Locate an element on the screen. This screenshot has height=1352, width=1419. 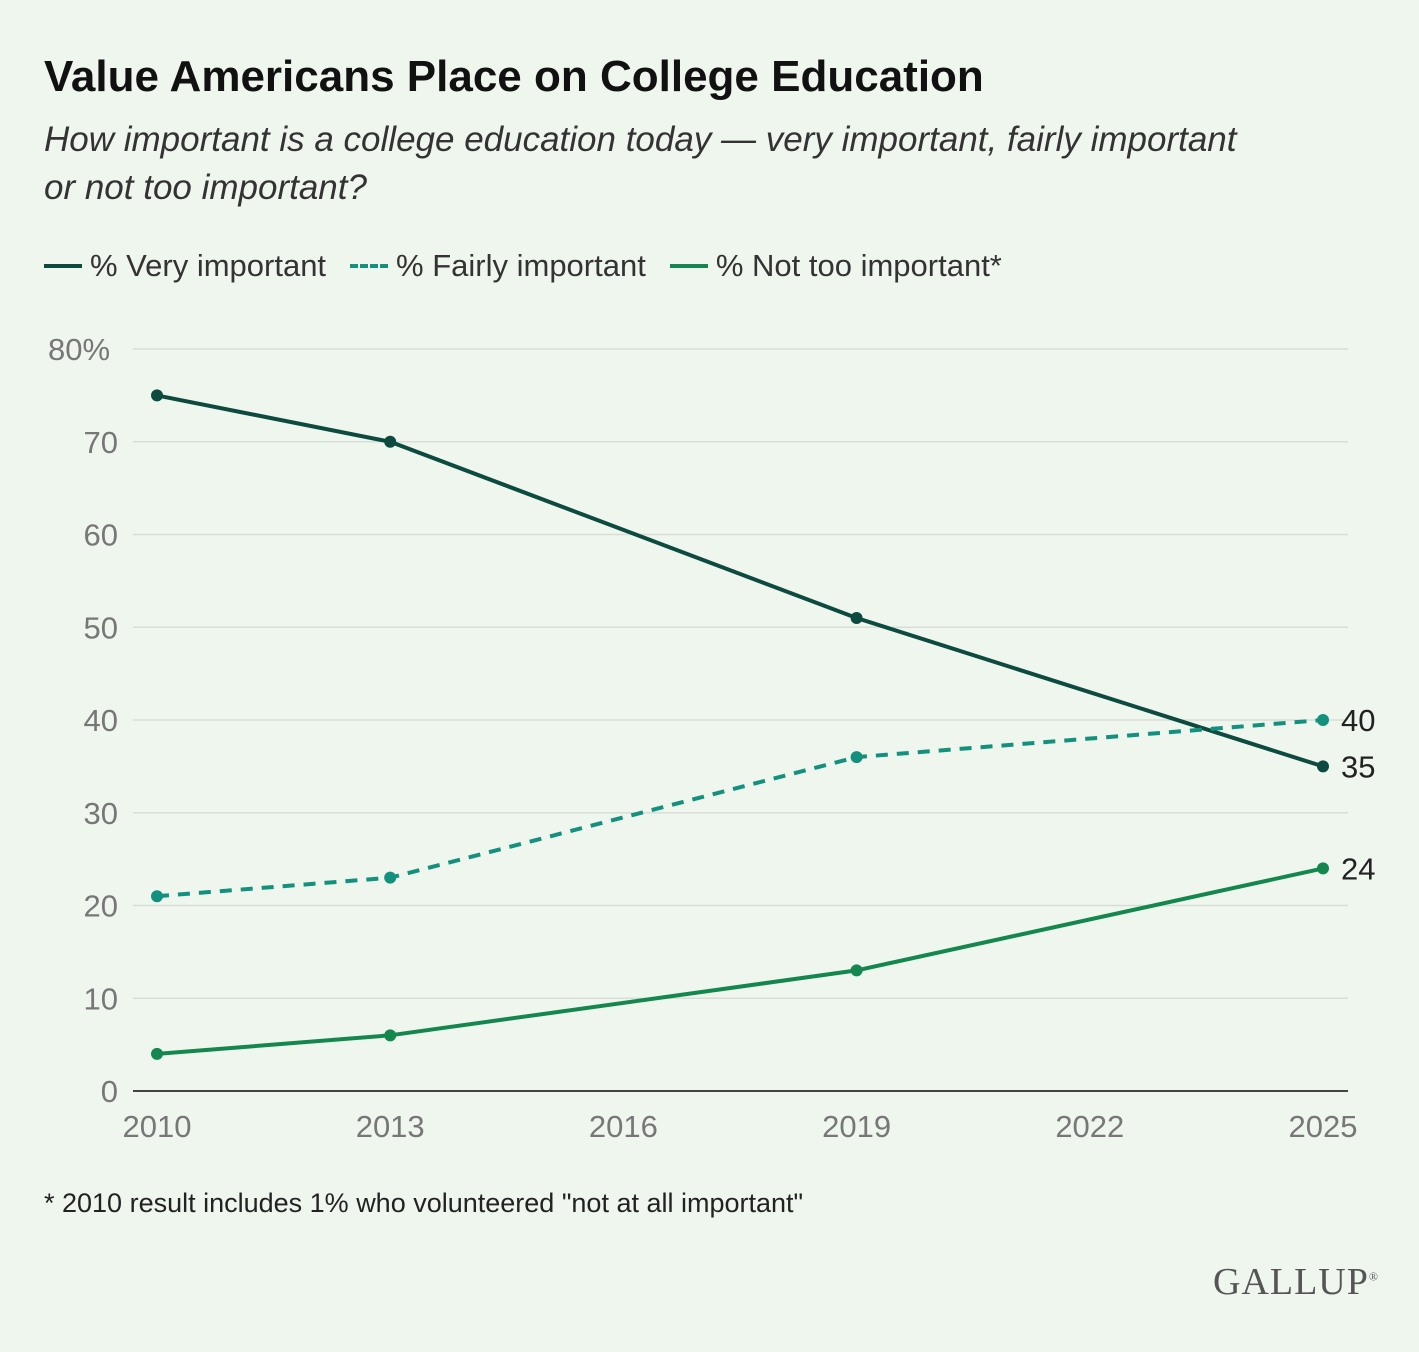
end-label-very: 35 is located at coordinates (1358, 766).